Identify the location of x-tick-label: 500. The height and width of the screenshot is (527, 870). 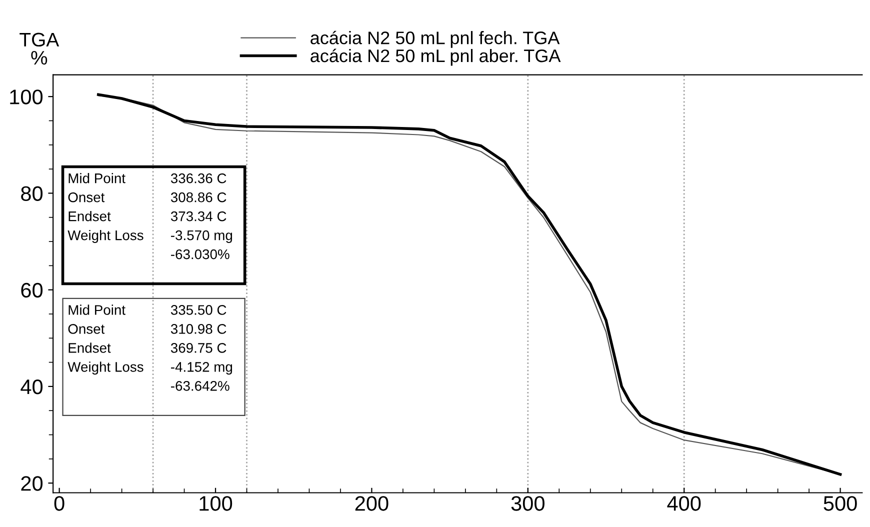
(840, 503).